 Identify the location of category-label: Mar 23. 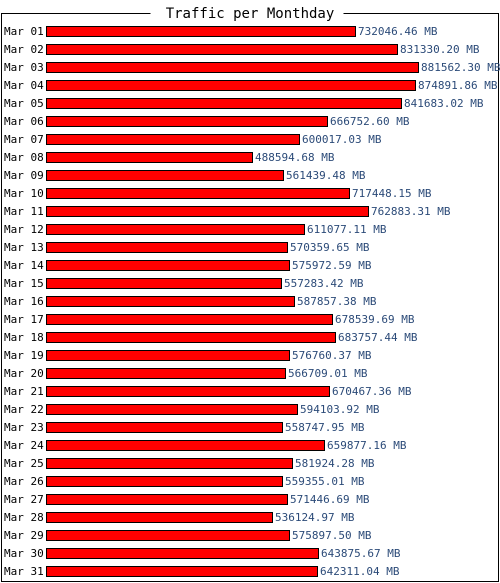
(24, 427).